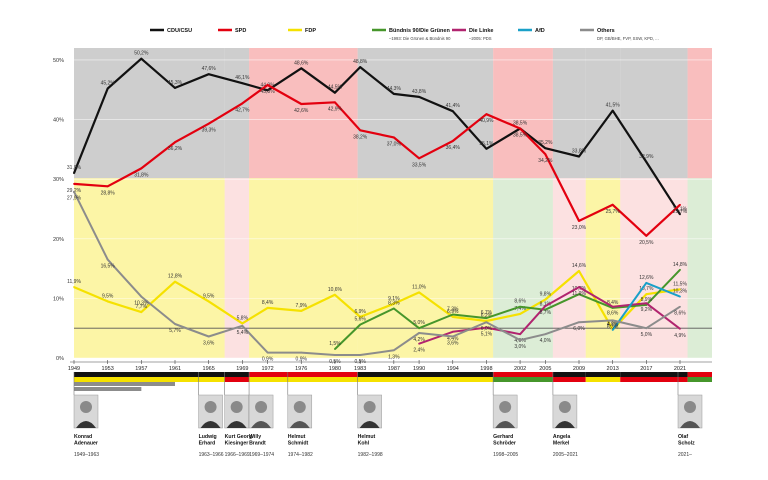 The image size is (768, 480). Describe the element at coordinates (579, 266) in the screenshot. I see `data-label: 14,6%` at that location.